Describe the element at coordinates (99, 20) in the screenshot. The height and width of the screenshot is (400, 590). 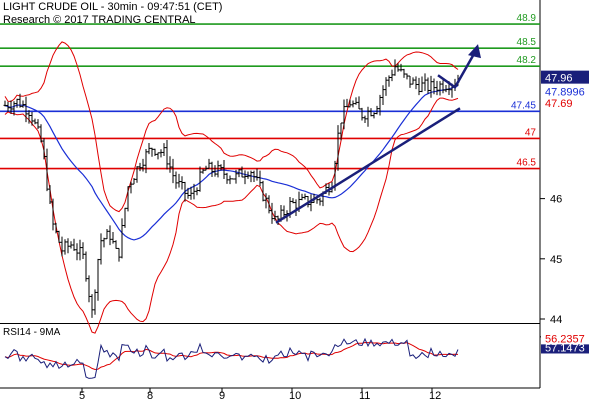
I see `chart-subtitle: Research © 2017 TRADING CENTRAL` at that location.